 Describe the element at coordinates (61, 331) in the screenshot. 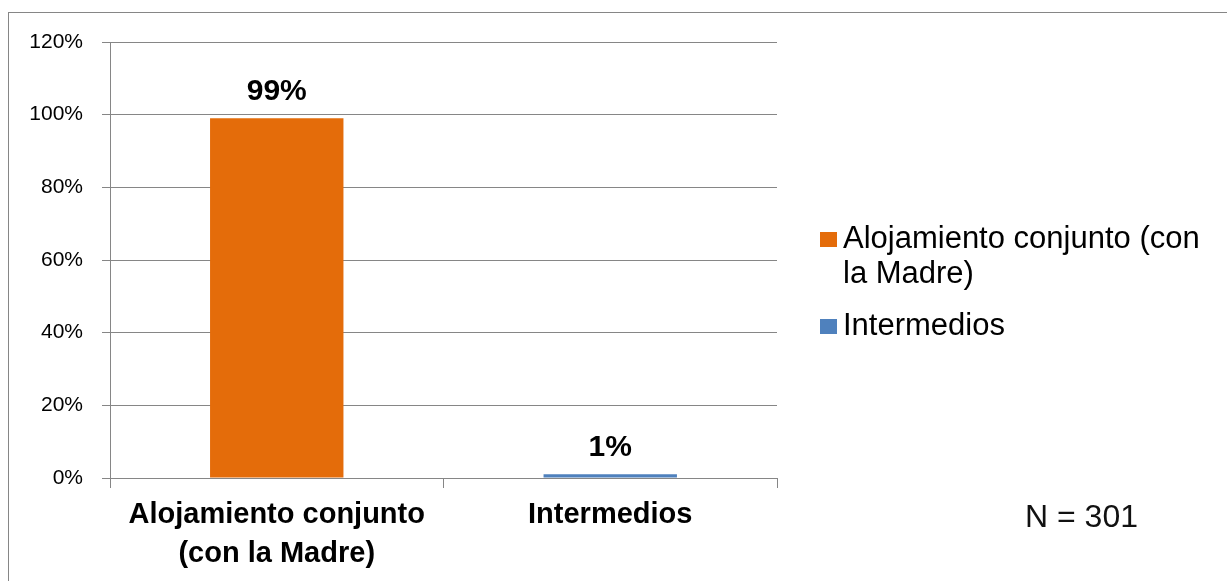

I see `y-tick-label: 40%` at that location.